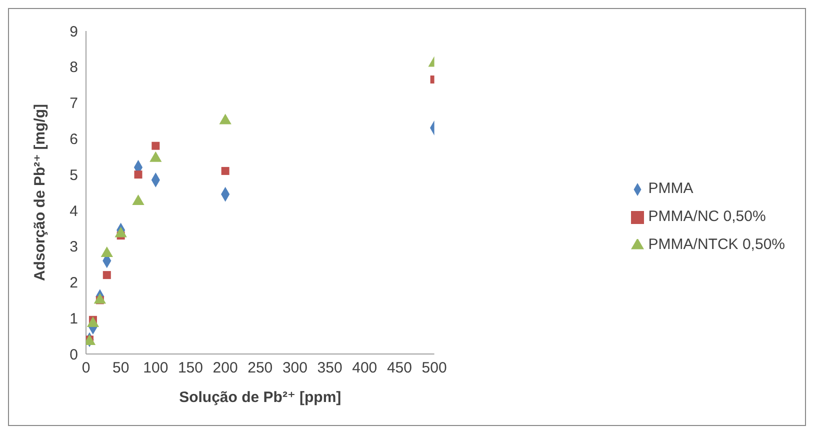 Image resolution: width=814 pixels, height=434 pixels. I want to click on x-tick-label: 250, so click(260, 368).